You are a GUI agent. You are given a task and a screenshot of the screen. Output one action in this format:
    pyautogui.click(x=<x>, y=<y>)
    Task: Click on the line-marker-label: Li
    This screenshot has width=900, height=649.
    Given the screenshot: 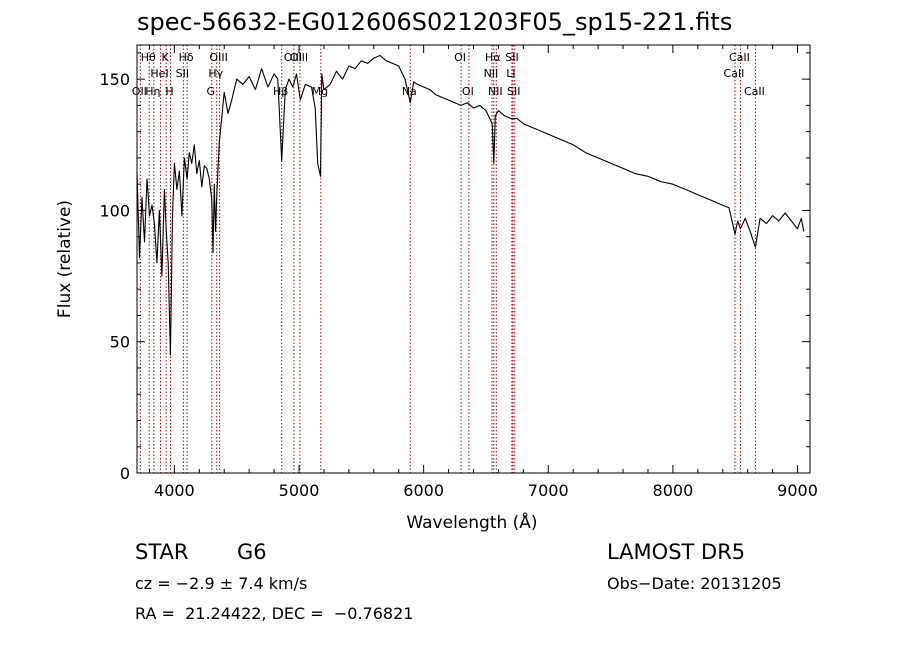 What is the action you would take?
    pyautogui.click(x=510, y=73)
    